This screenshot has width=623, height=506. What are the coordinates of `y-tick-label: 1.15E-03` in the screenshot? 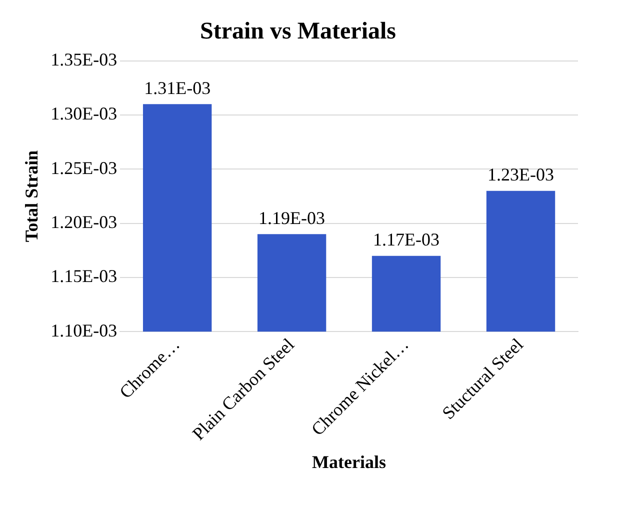 It's located at (84, 276).